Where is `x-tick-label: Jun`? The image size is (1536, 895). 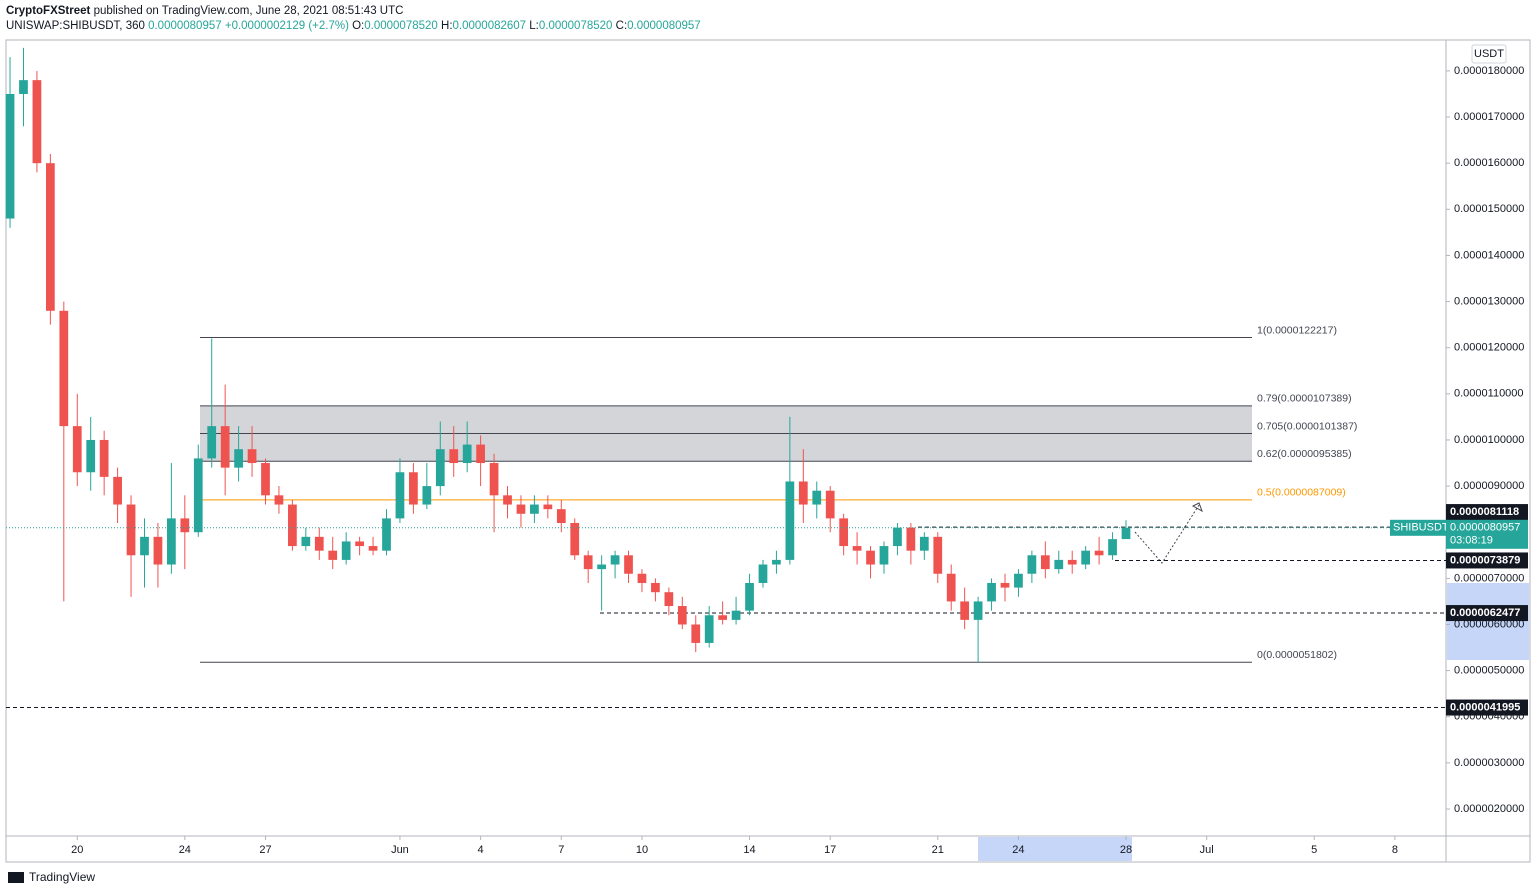
x-tick-label: Jun is located at coordinates (400, 850).